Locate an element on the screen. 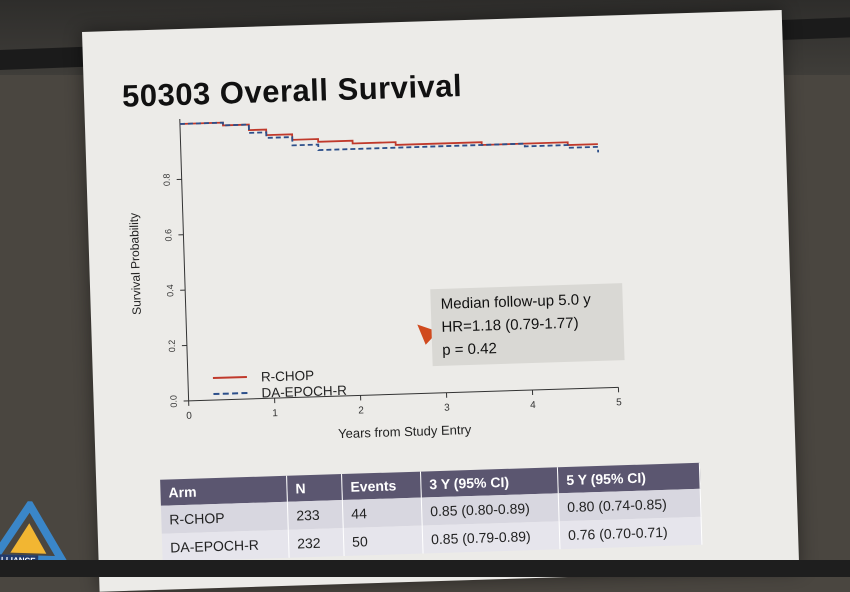  x-tick-label: 2 is located at coordinates (361, 410).